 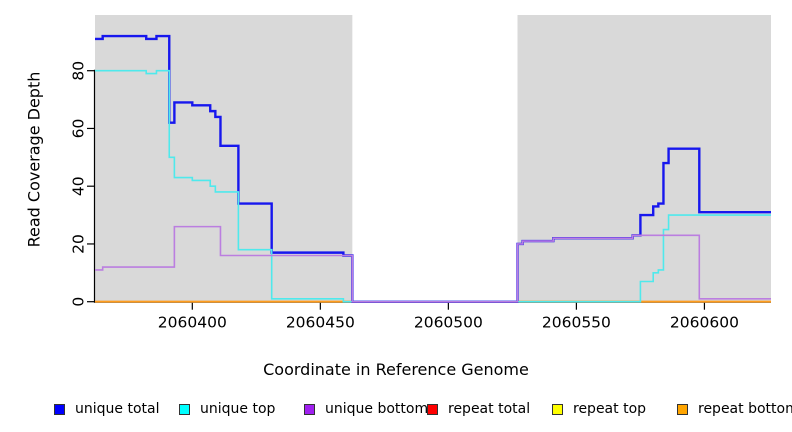 What do you see at coordinates (79, 129) in the screenshot?
I see `y-tick-label: 60` at bounding box center [79, 129].